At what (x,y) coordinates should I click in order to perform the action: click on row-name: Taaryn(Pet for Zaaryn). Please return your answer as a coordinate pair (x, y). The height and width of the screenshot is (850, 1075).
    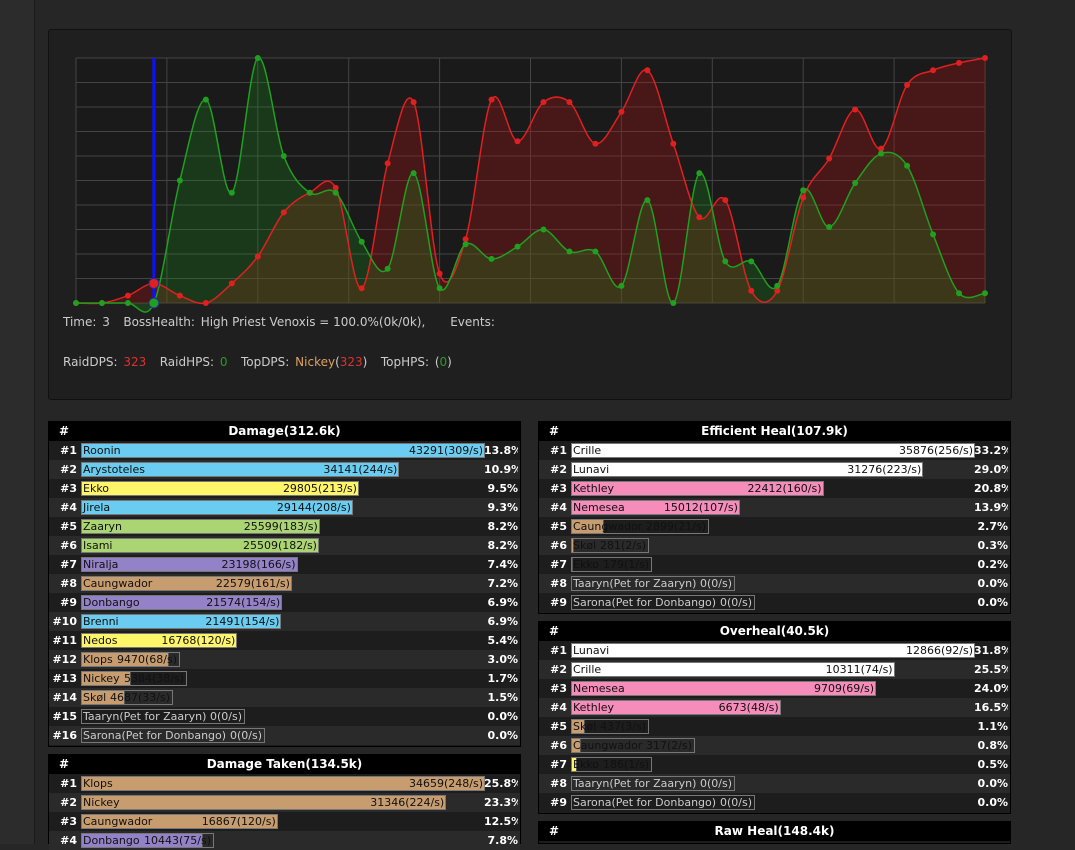
    Looking at the image, I should click on (635, 583).